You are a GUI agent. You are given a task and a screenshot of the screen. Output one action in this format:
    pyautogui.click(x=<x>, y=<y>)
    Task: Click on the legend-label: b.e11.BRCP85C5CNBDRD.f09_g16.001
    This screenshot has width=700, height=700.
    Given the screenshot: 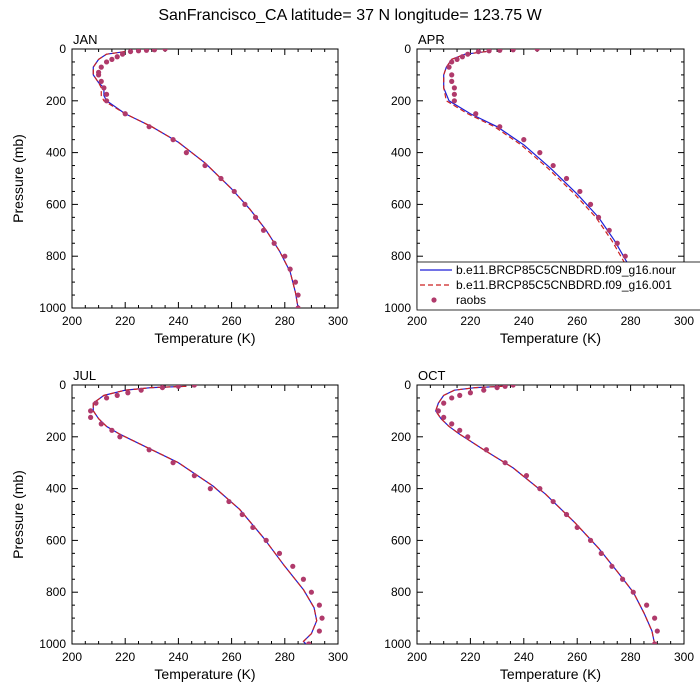 What is the action you would take?
    pyautogui.click(x=564, y=285)
    